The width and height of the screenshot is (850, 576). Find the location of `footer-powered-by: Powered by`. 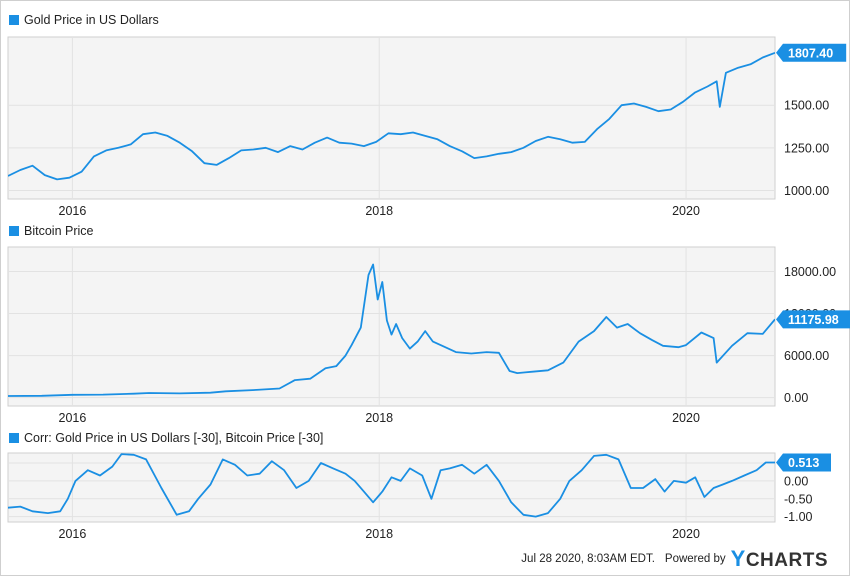

footer-powered-by: Powered by is located at coordinates (695, 559).